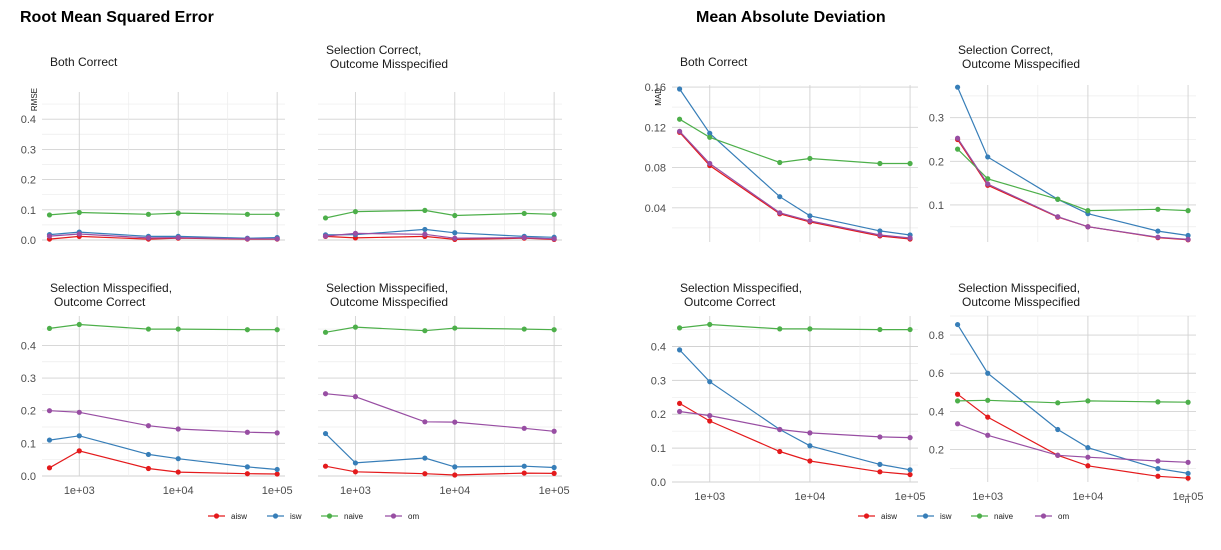 The image size is (1221, 550). Describe the element at coordinates (1019, 57) in the screenshot. I see `panel-title: Selection Correct, Outcome Misspecified` at that location.